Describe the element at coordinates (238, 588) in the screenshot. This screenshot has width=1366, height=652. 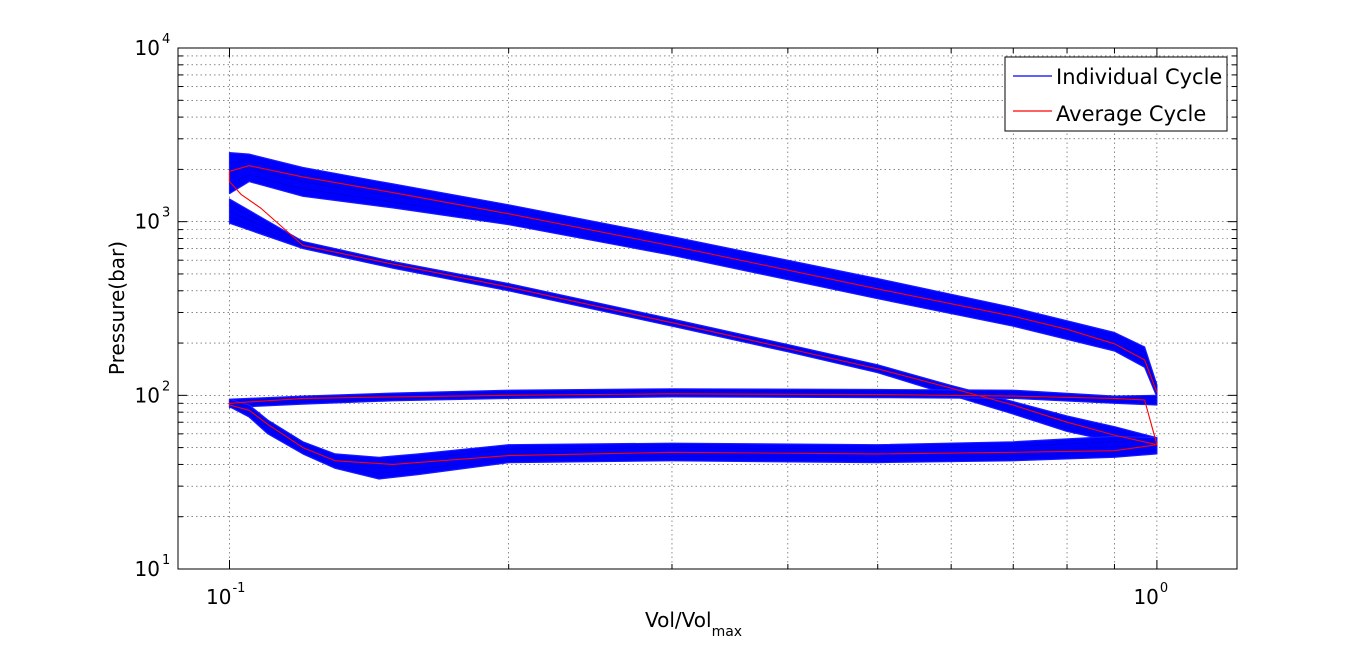
I see `x-tick-label-exponent: -1` at that location.